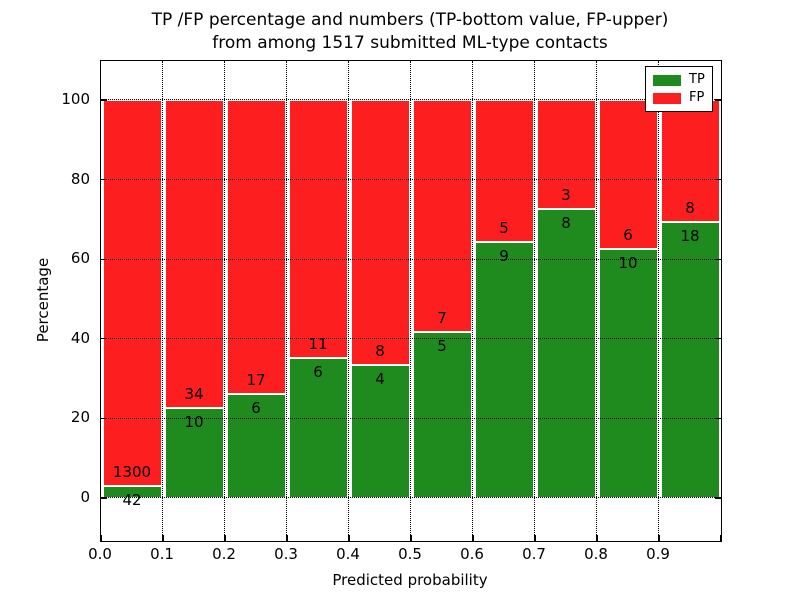 The image size is (800, 600). What do you see at coordinates (80, 178) in the screenshot?
I see `y-tick-label: 80` at bounding box center [80, 178].